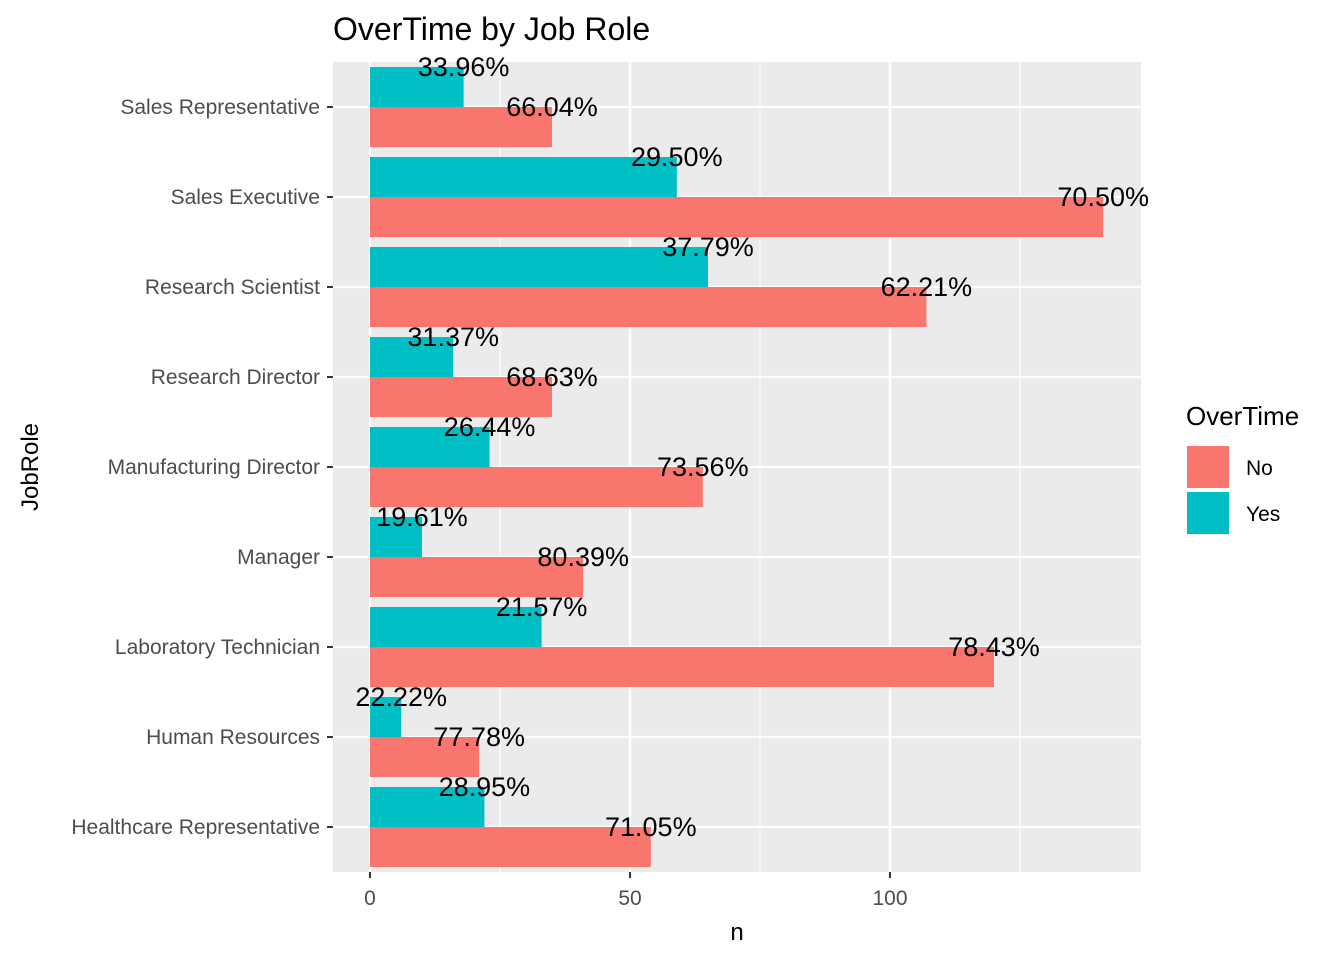 The height and width of the screenshot is (960, 1344). I want to click on y-axis-title: JobRole, so click(30, 467).